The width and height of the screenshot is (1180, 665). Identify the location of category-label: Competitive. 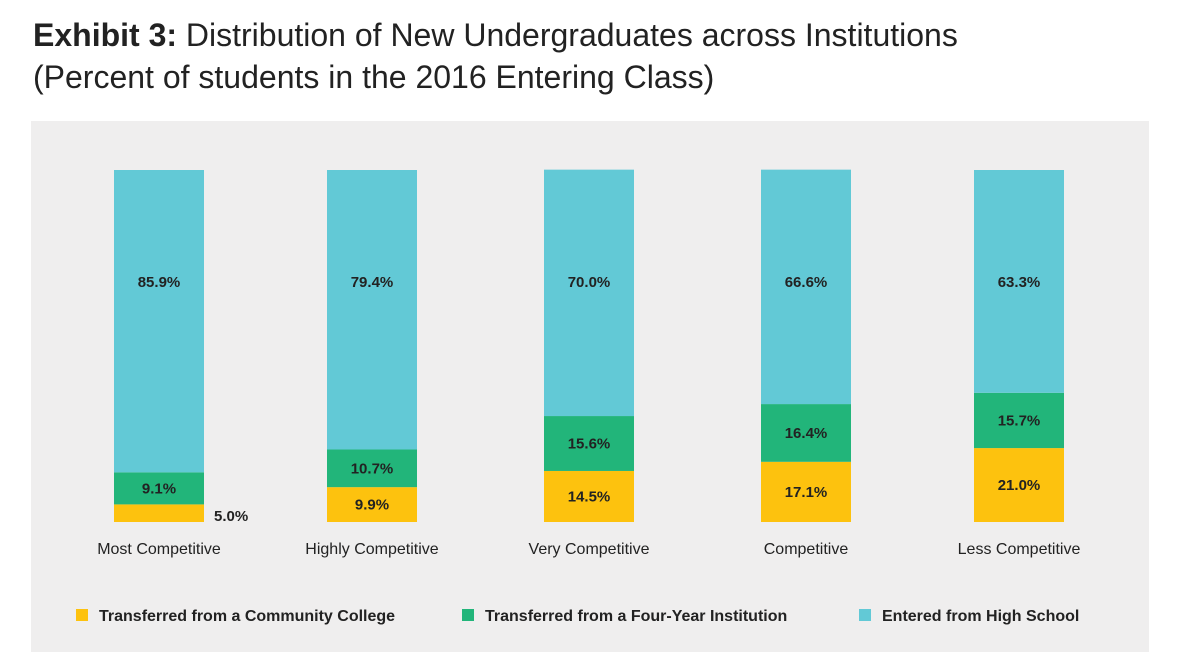
(806, 549).